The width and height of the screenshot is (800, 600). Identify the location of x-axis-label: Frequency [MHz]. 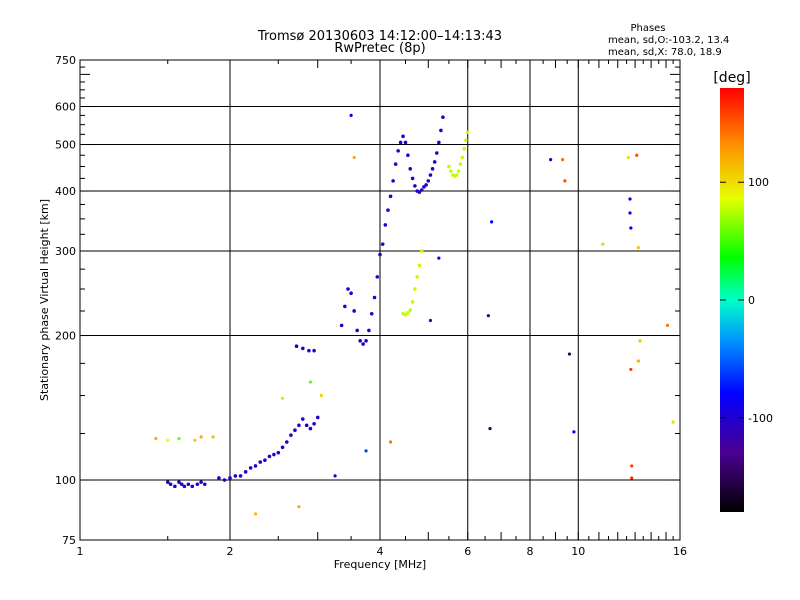
(380, 564).